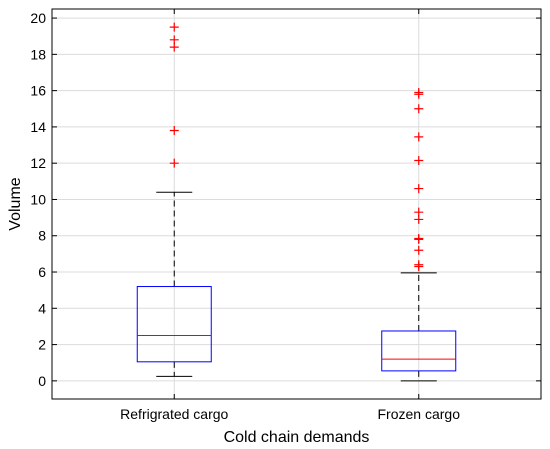 The width and height of the screenshot is (550, 449). I want to click on y-tick-label: 2, so click(42, 345).